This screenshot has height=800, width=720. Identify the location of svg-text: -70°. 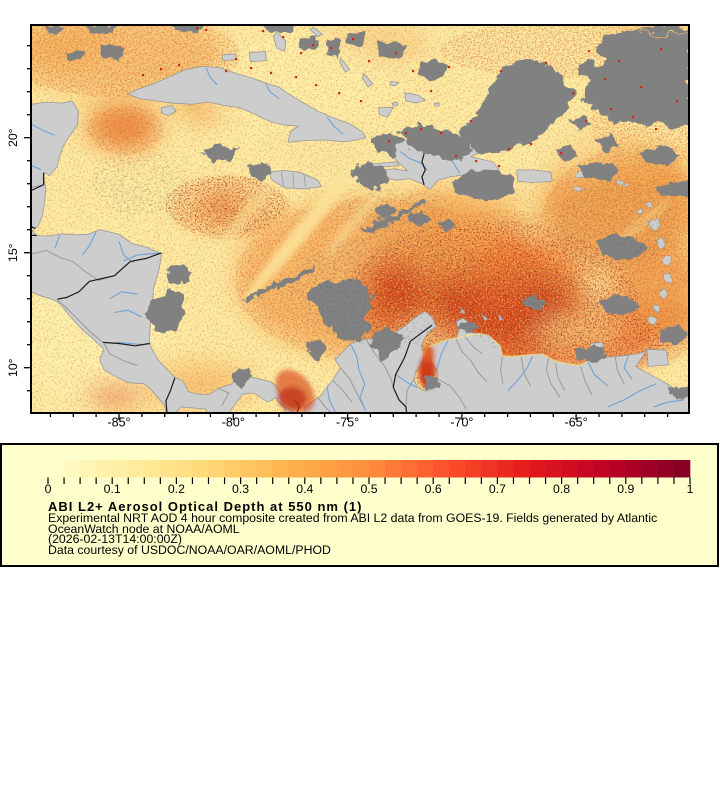
(461, 423).